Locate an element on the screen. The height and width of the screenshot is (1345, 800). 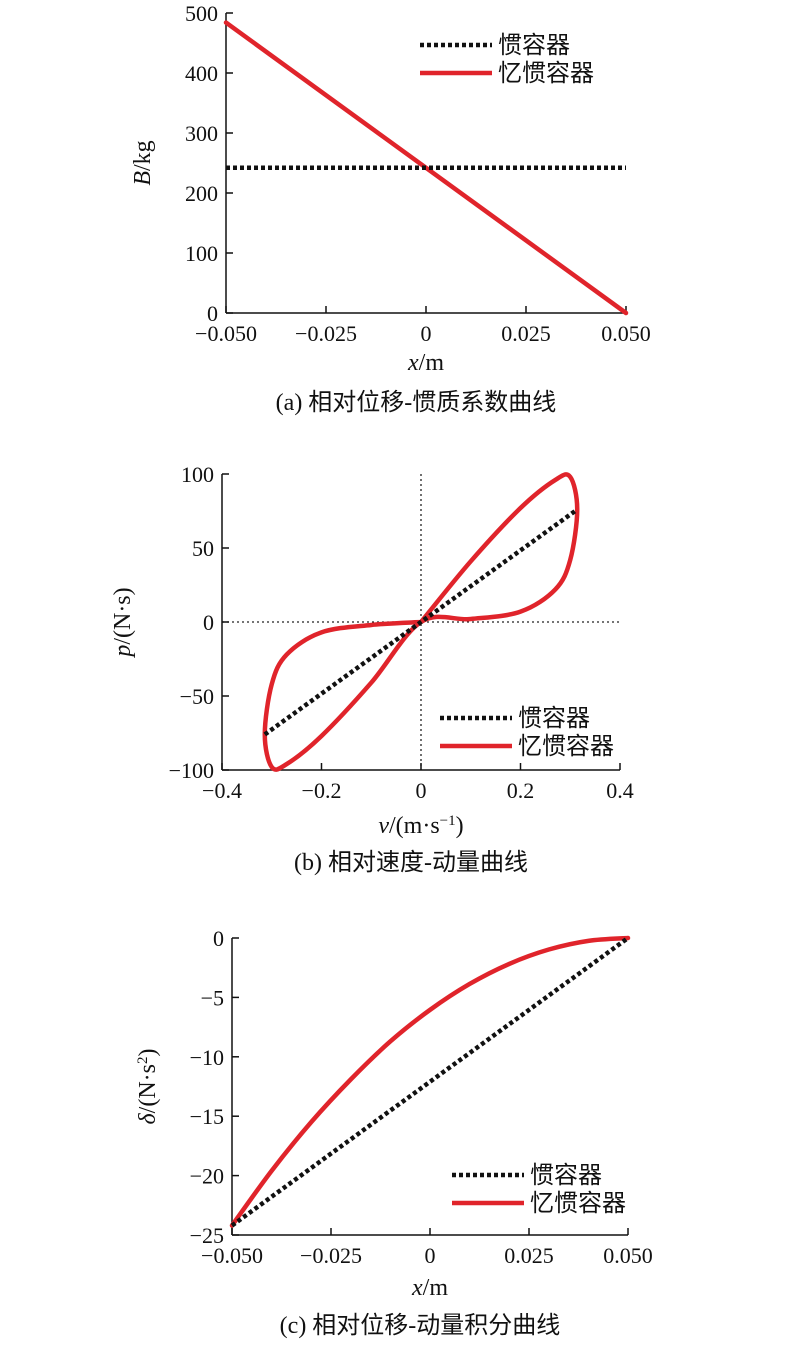
y-tick-label: −10 is located at coordinates (207, 1057).